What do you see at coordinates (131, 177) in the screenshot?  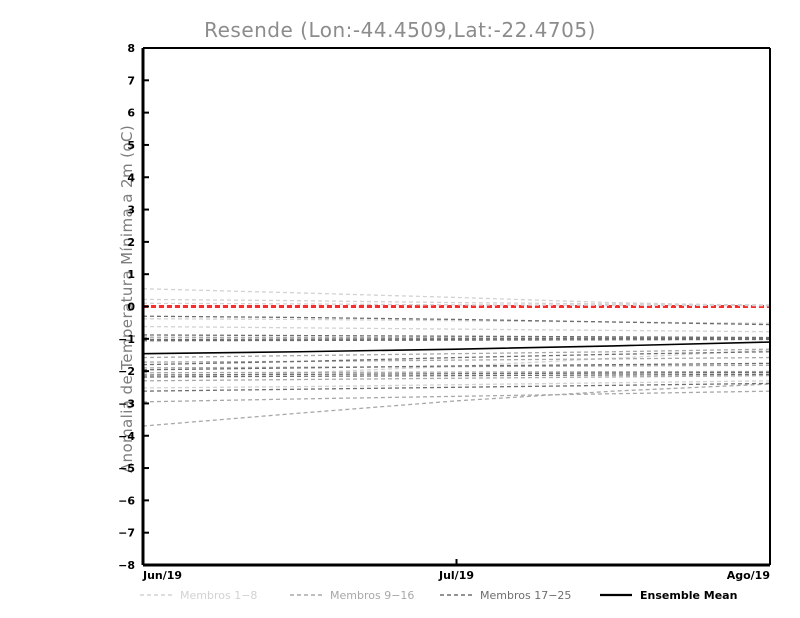 I see `y-tick-label: 4` at bounding box center [131, 177].